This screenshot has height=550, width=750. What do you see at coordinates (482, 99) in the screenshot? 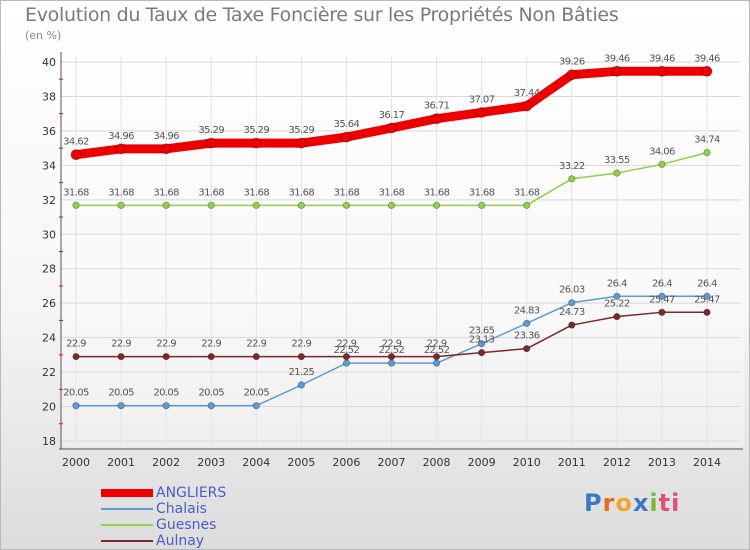
I see `data-label: 37.07` at bounding box center [482, 99].